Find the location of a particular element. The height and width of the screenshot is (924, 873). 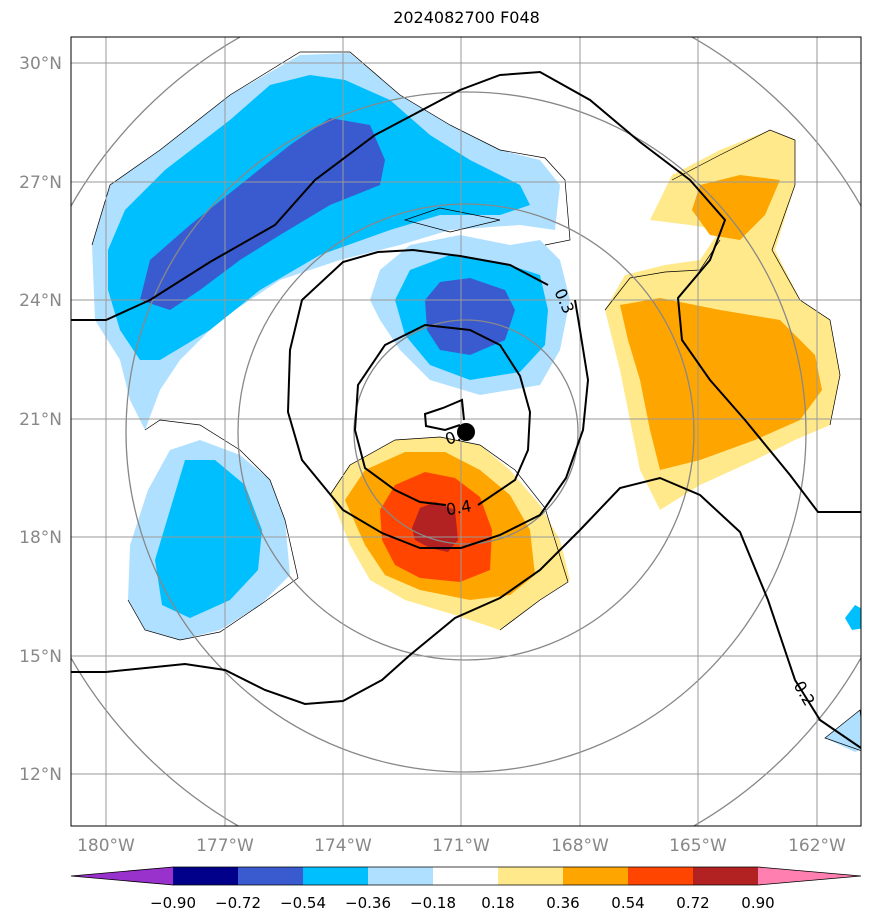

lat-label: 21°N is located at coordinates (40, 420).